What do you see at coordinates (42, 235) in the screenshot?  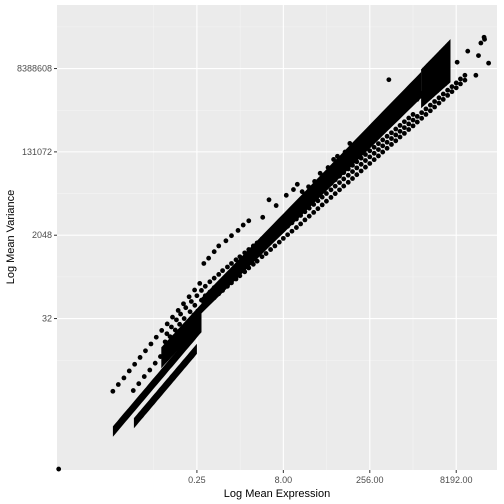 I see `y-tick-label: 2048` at bounding box center [42, 235].